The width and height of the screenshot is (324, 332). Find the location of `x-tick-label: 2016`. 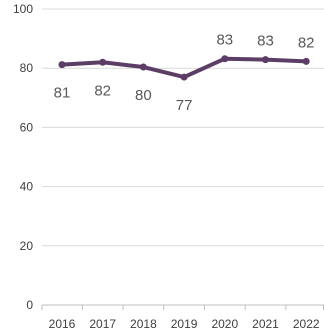

x-tick-label: 2016 is located at coordinates (62, 324).